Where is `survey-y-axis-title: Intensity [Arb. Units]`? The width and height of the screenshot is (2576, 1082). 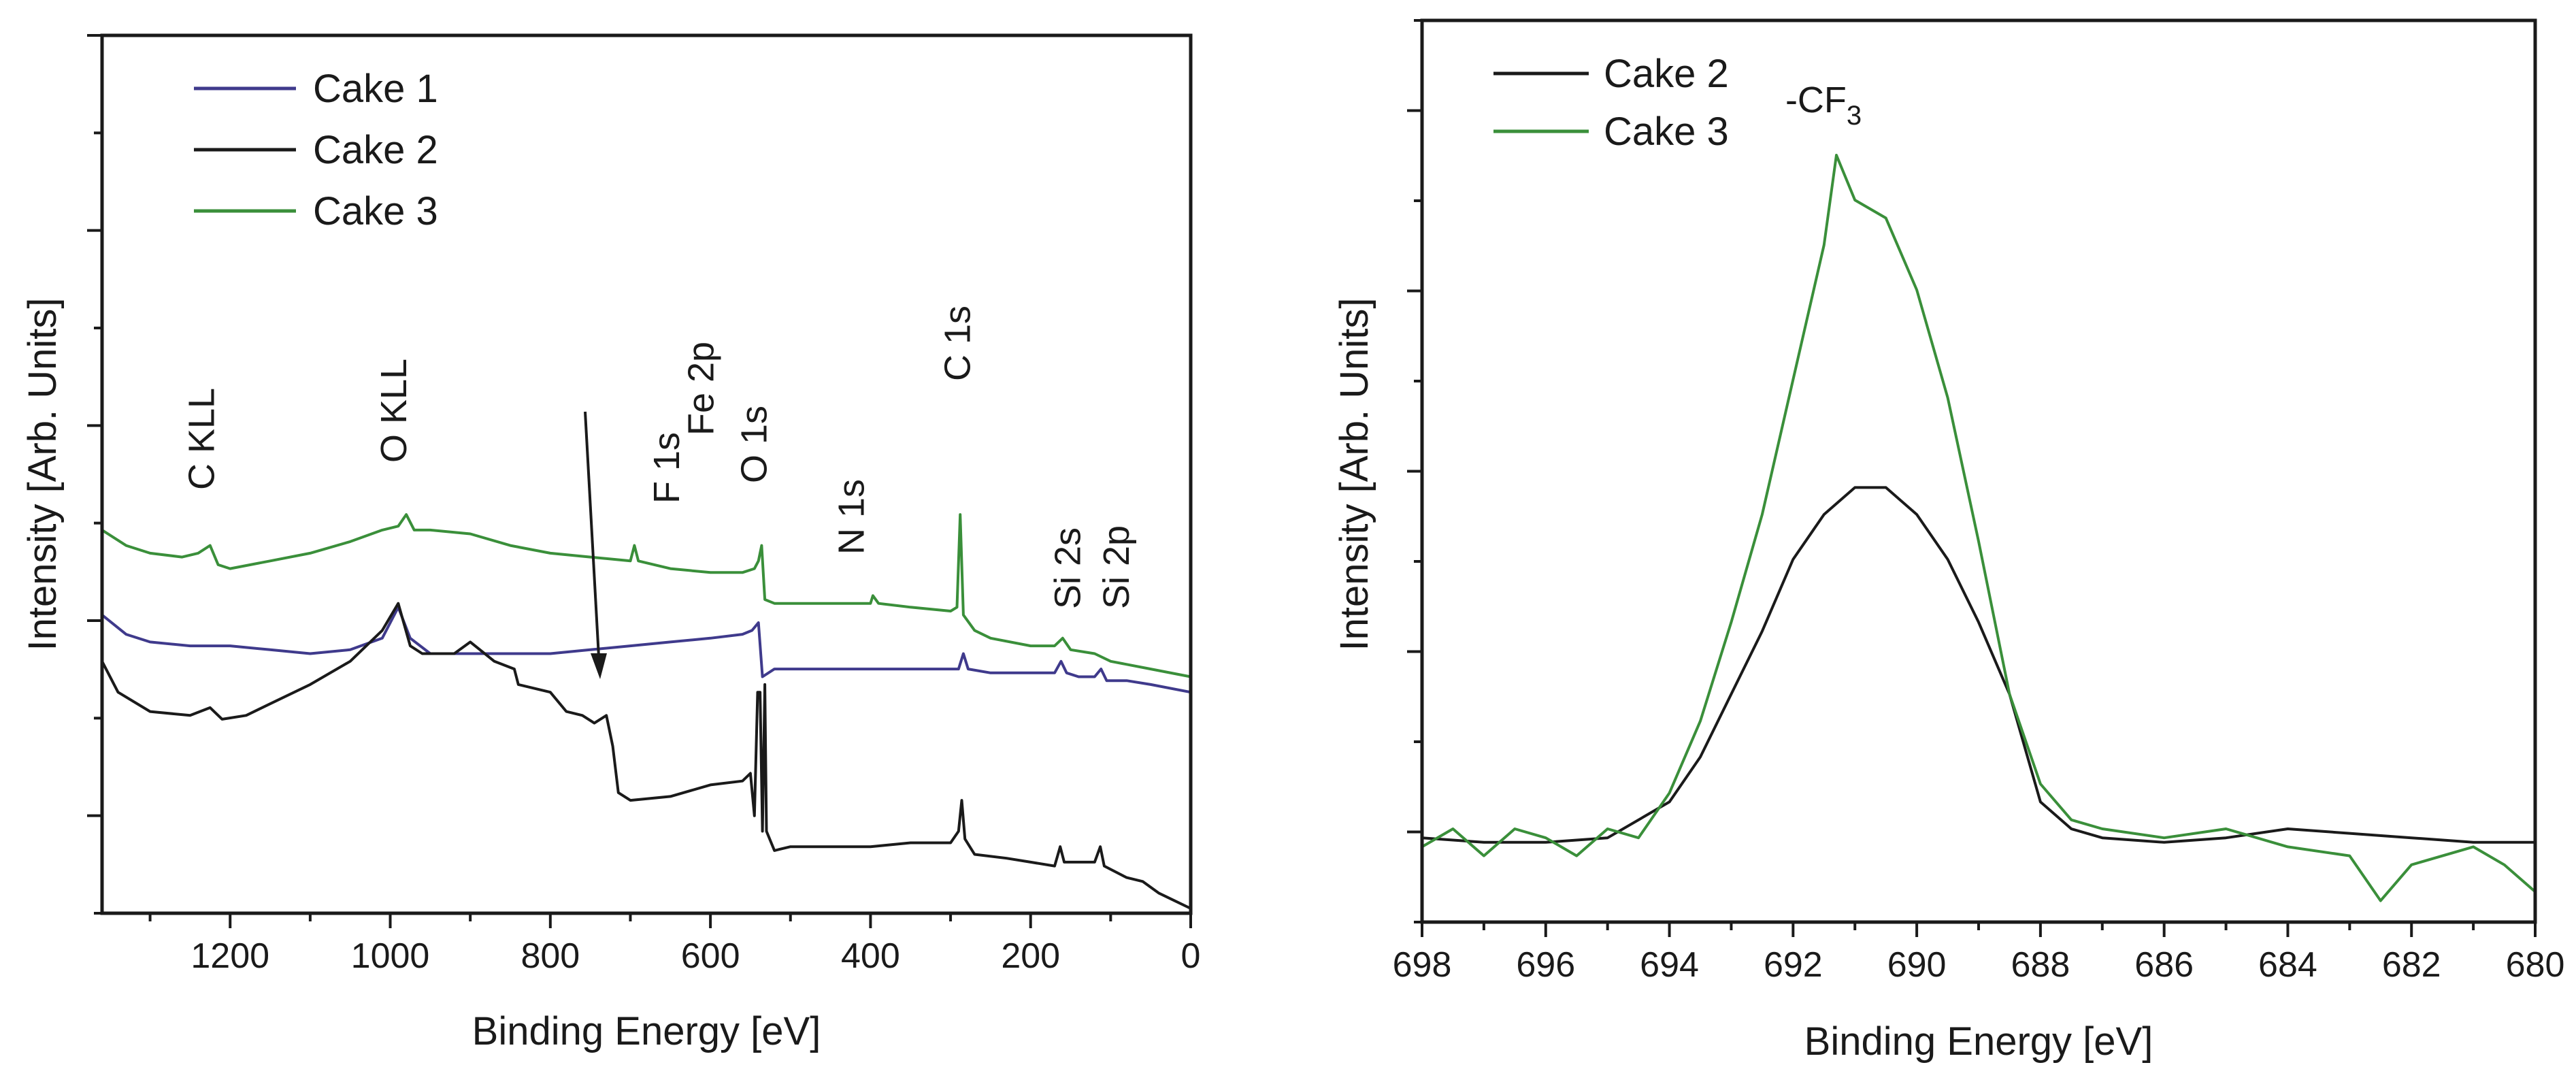 survey-y-axis-title: Intensity [Arb. Units] is located at coordinates (43, 474).